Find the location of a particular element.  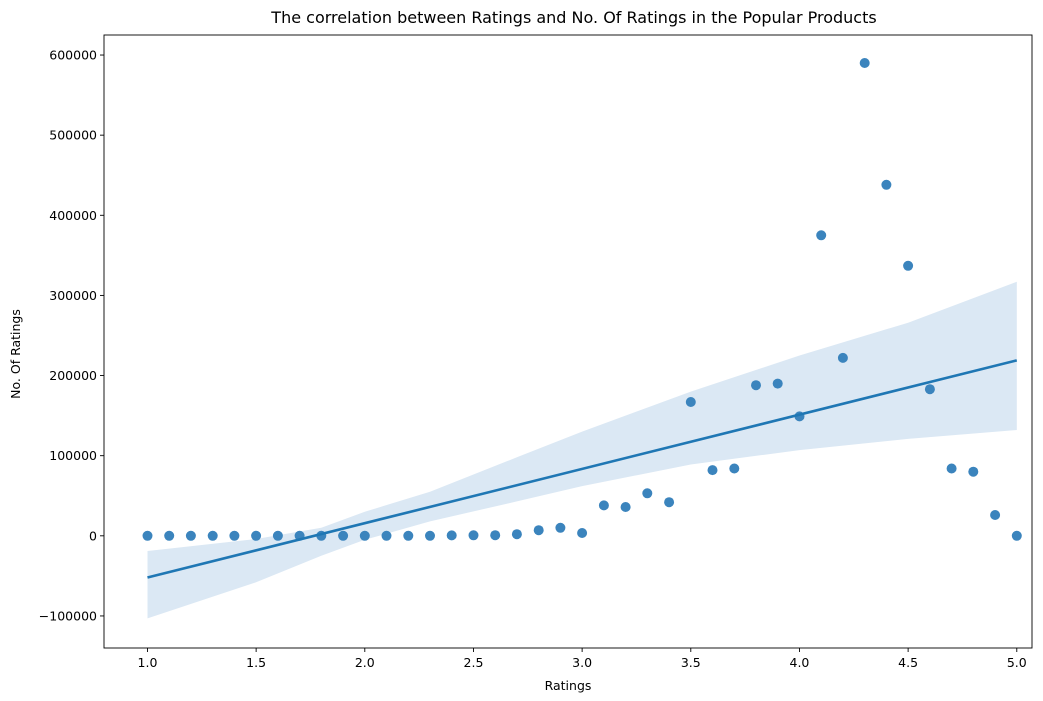

x-tick-label: 4.5 is located at coordinates (908, 662).